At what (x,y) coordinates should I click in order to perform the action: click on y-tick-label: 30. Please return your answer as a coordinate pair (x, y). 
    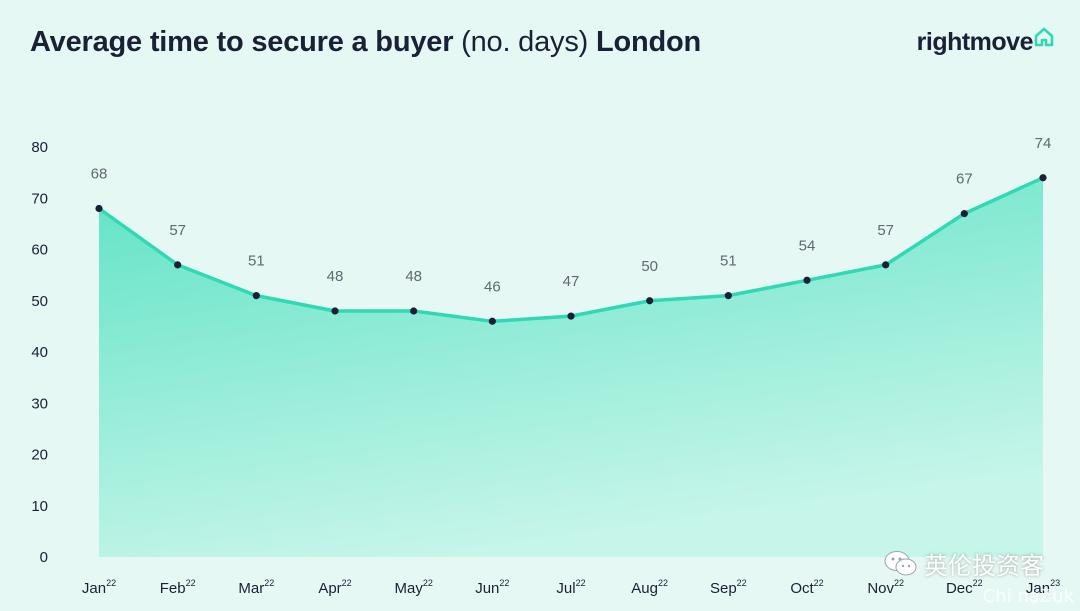
    Looking at the image, I should click on (39, 403).